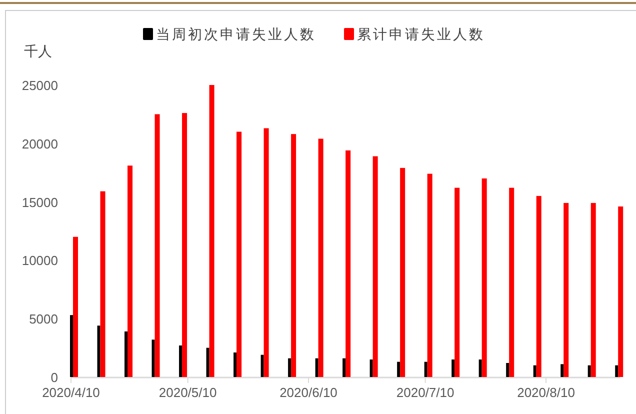 This screenshot has width=636, height=414. Describe the element at coordinates (40, 202) in the screenshot. I see `y-tick-label: 15000` at that location.